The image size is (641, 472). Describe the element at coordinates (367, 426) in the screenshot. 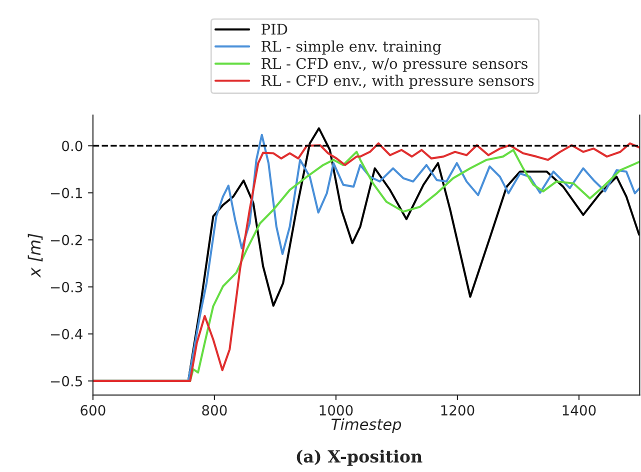

I see `x-axis-title: Timestep` at that location.